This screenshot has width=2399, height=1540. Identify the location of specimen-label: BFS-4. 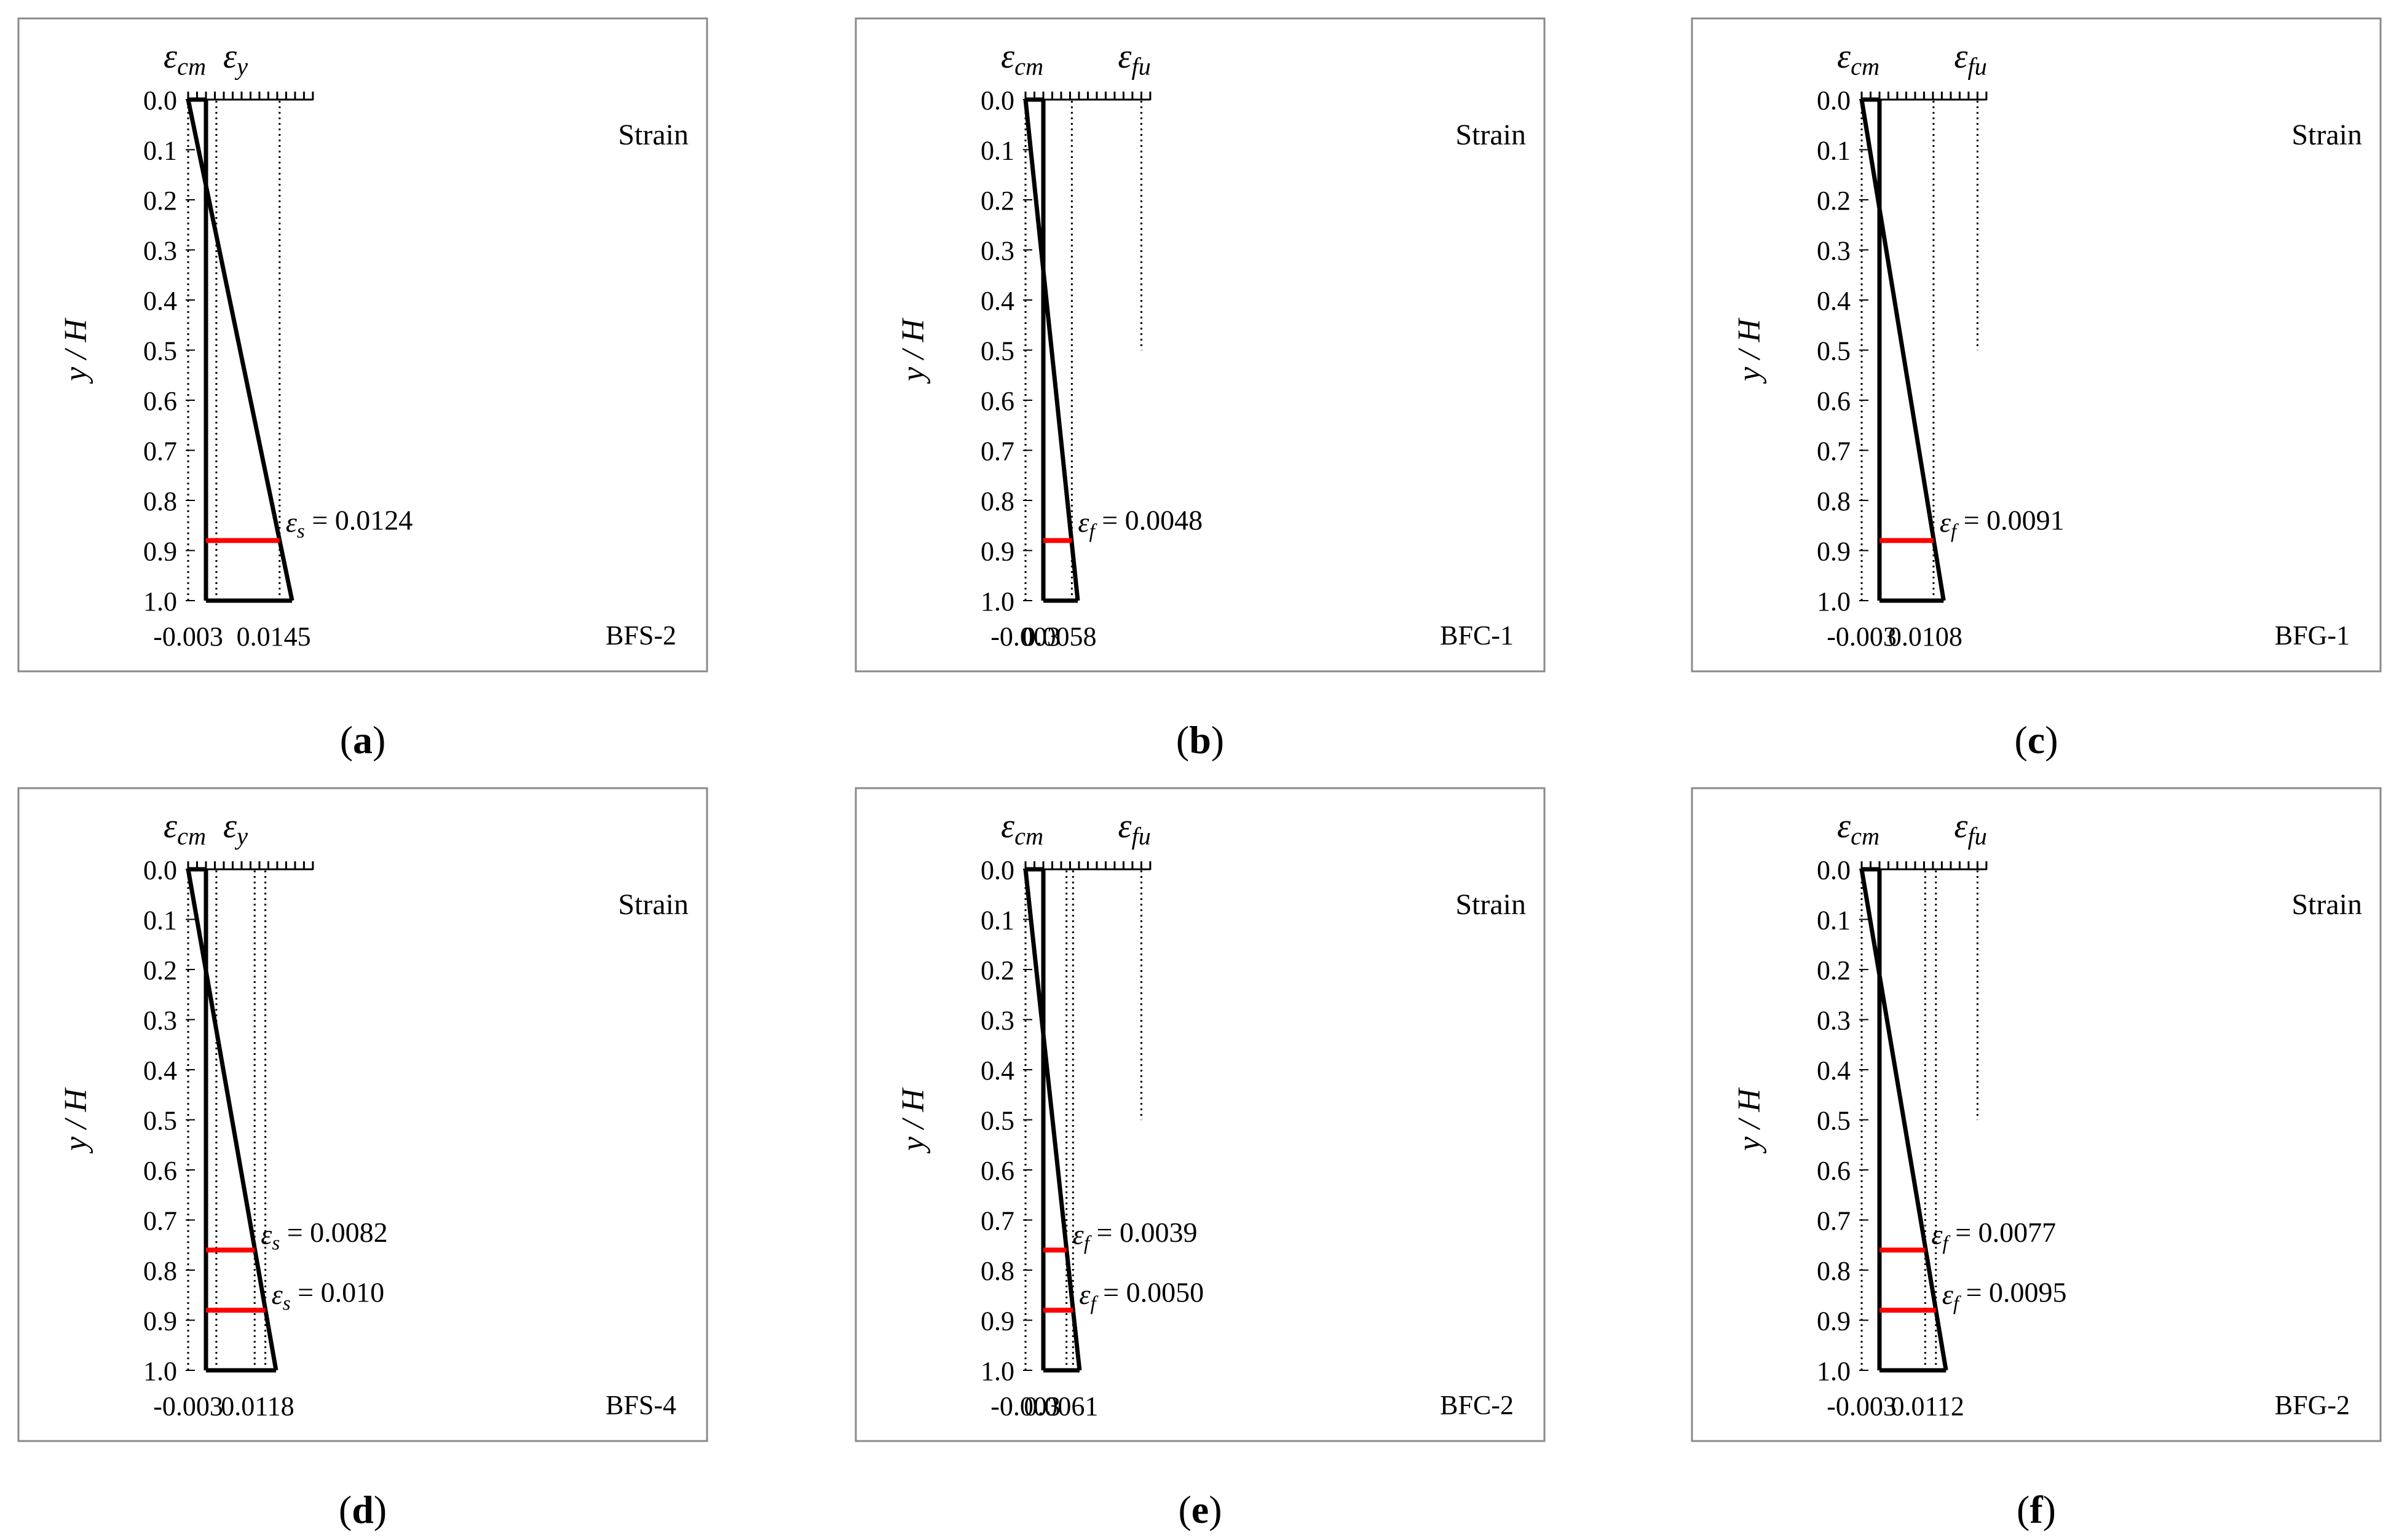
(641, 1405).